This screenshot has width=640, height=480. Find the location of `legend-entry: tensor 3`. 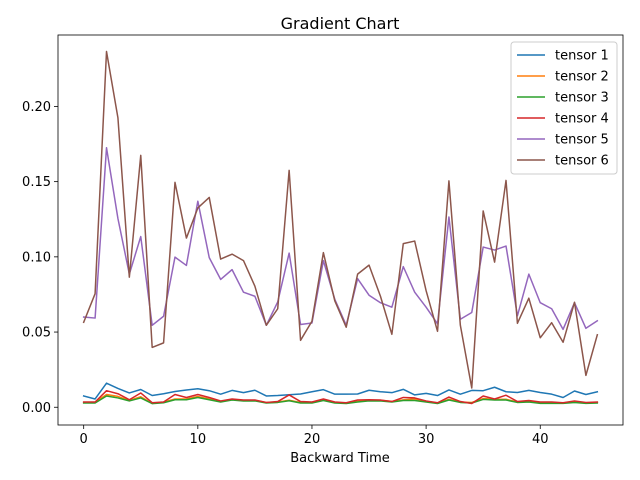

legend-entry: tensor 3 is located at coordinates (582, 98).